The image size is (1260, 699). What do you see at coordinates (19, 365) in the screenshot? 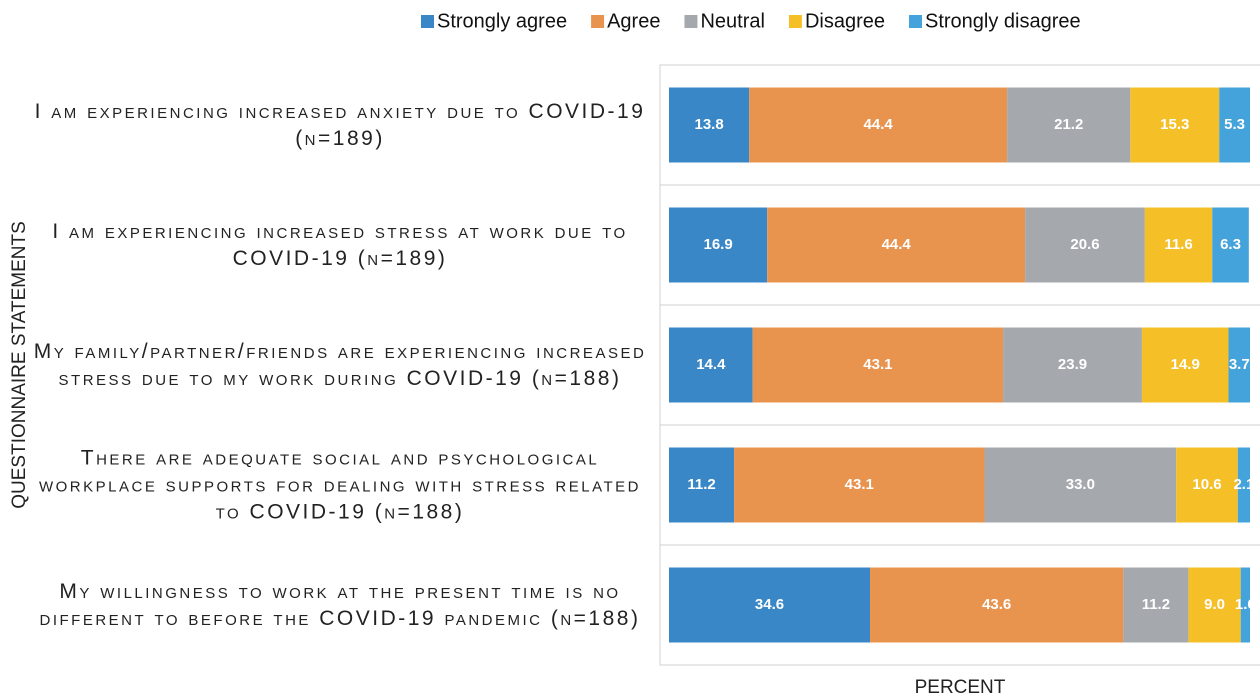
I see `y-axis-title: QUESTIONNAIRE STATEMENTS` at bounding box center [19, 365].